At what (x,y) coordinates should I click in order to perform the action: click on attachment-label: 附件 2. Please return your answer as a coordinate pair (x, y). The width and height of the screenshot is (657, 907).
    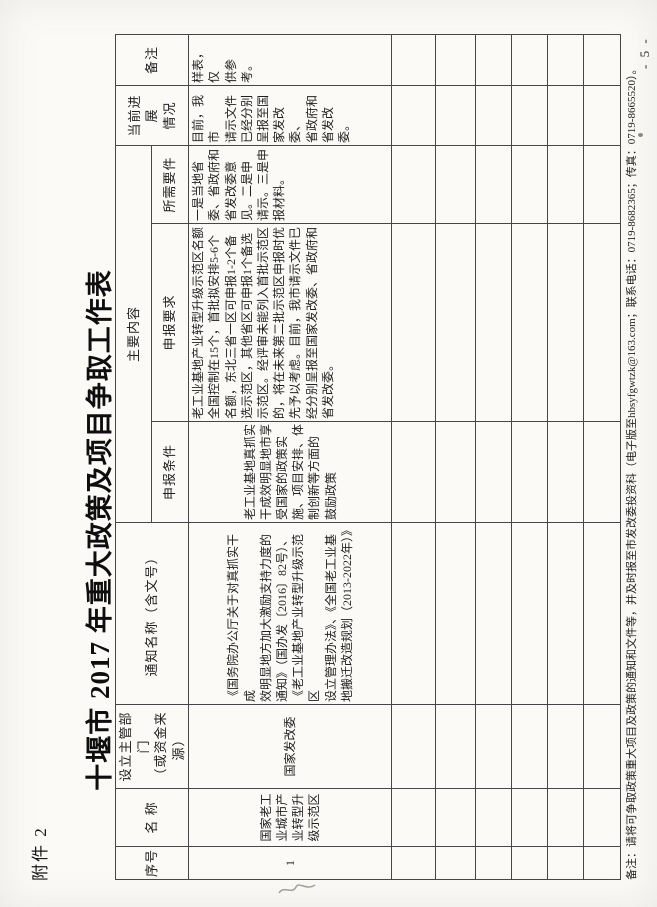
    Looking at the image, I should click on (40, 853).